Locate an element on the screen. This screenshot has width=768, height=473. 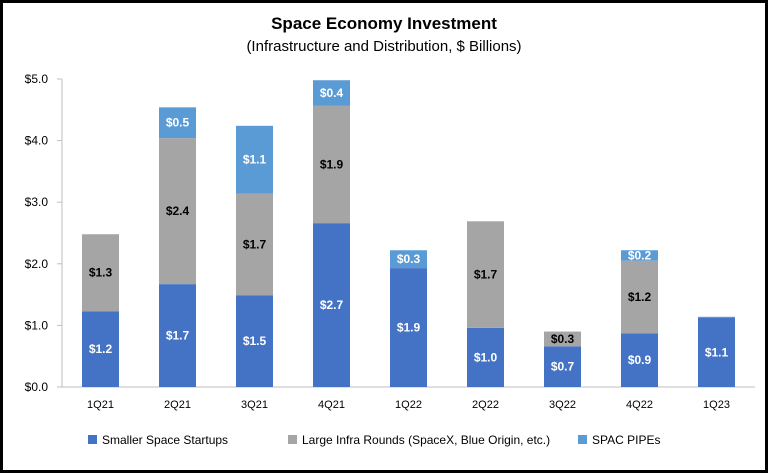
bar-data-label: $0.2 is located at coordinates (640, 255).